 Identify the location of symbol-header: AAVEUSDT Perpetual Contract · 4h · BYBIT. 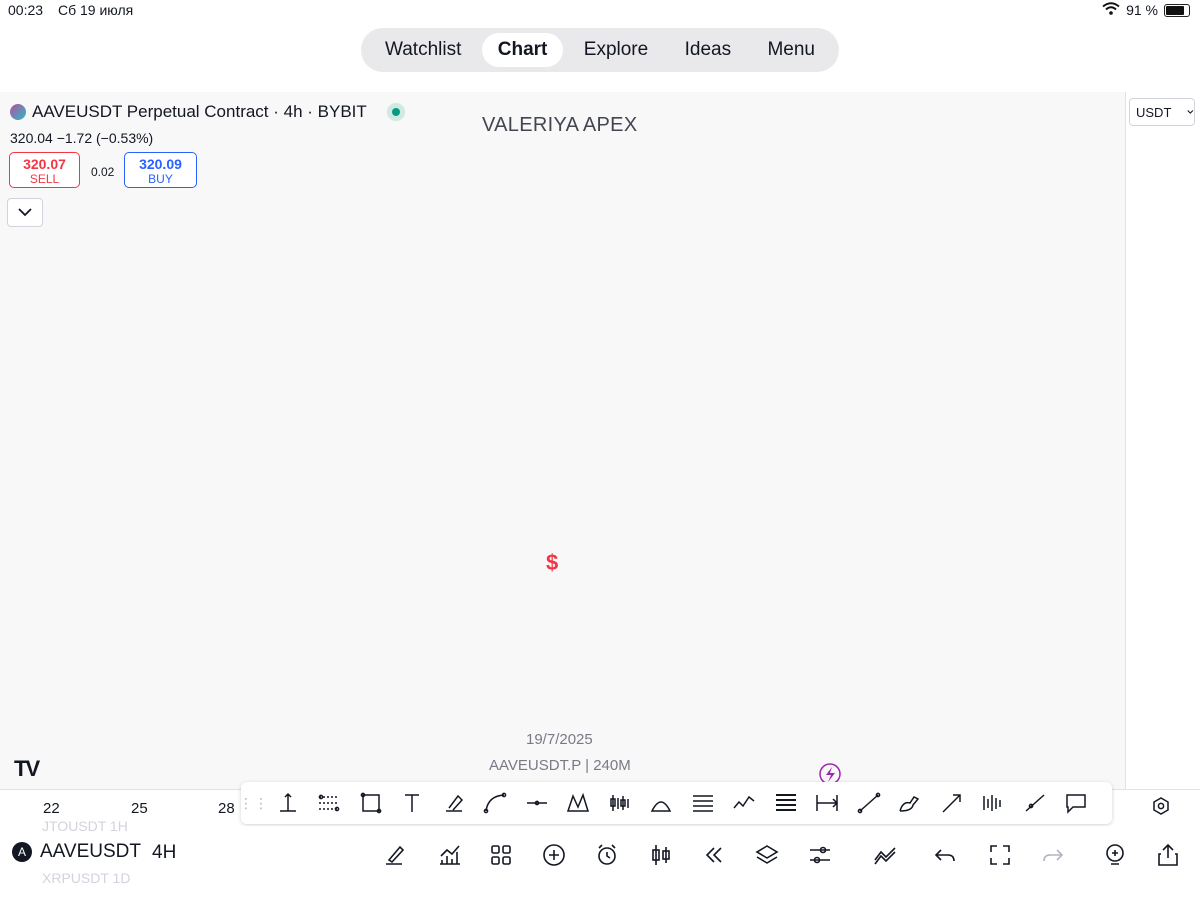
(207, 112).